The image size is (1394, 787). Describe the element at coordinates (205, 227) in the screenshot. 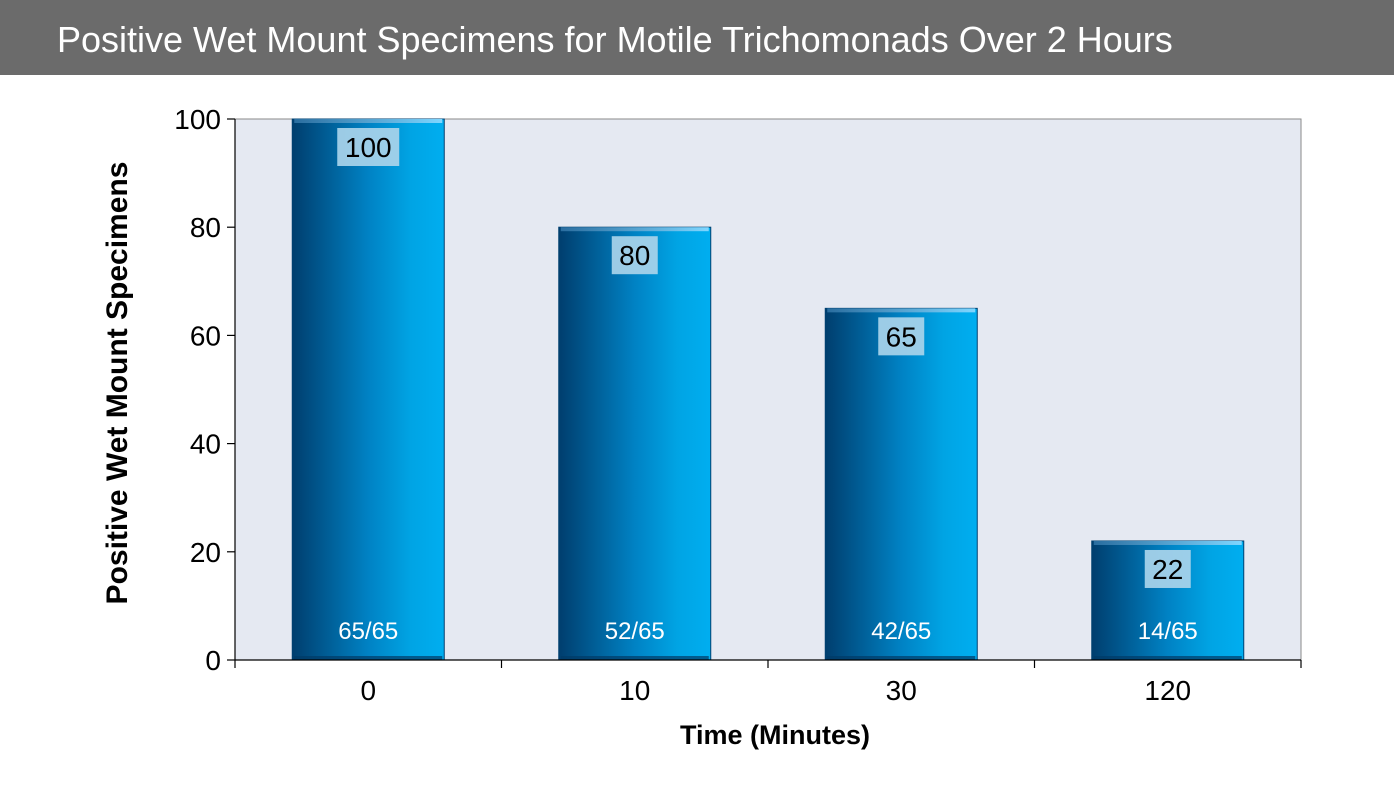

I see `y-tick-label: 80` at that location.